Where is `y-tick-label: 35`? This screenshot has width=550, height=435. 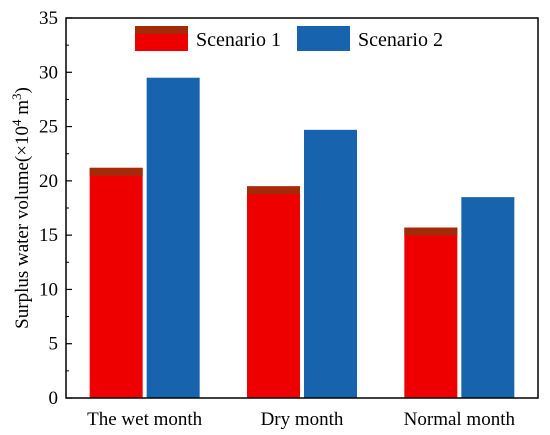
y-tick-label: 35 is located at coordinates (48, 18).